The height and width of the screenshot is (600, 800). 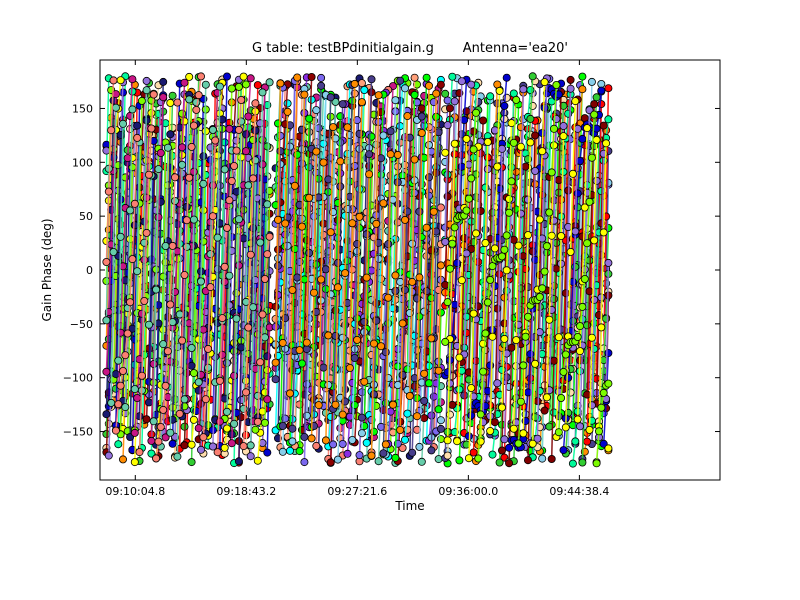 What do you see at coordinates (135, 491) in the screenshot?
I see `x-tick-label: 09:10:04.8` at bounding box center [135, 491].